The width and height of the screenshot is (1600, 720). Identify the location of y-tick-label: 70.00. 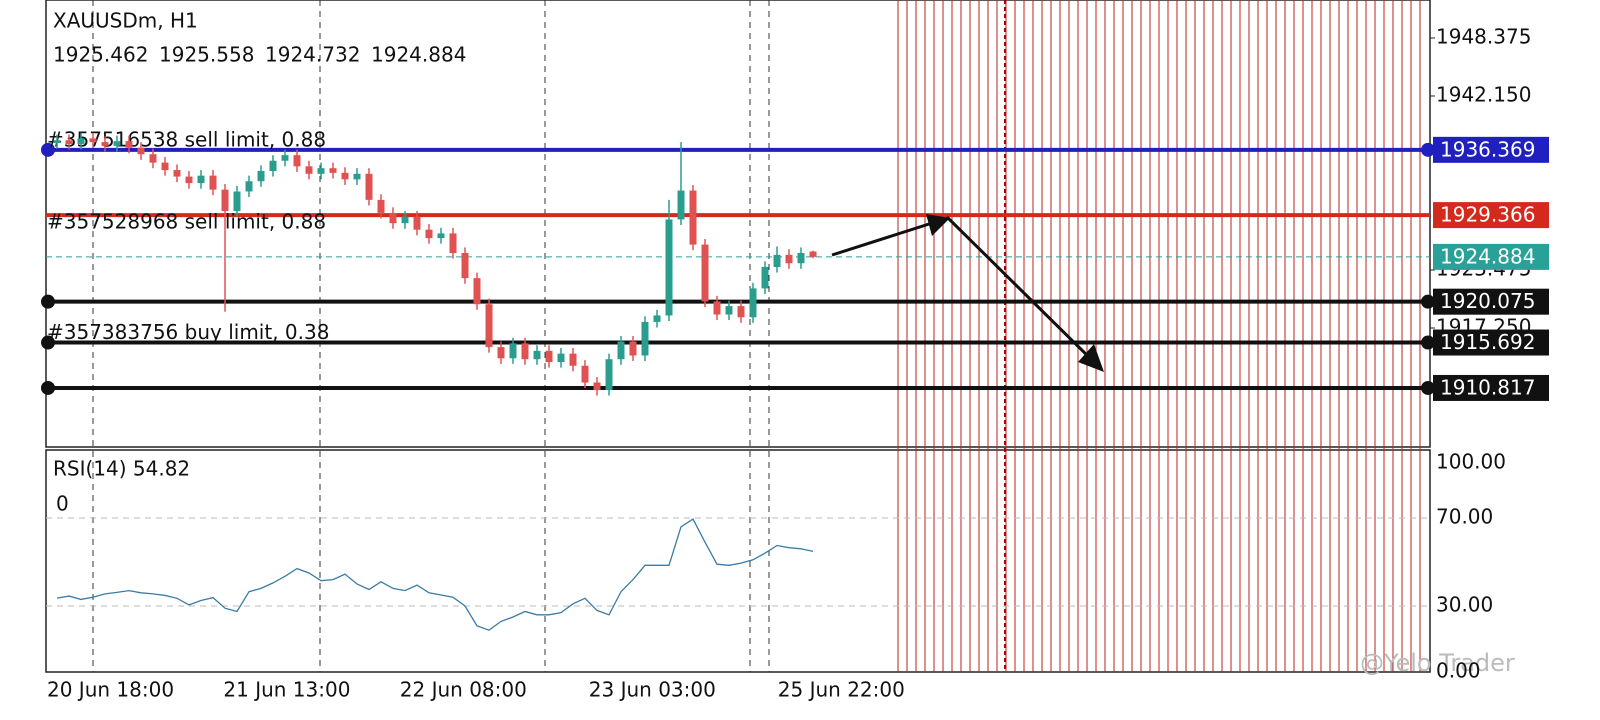
(1464, 517).